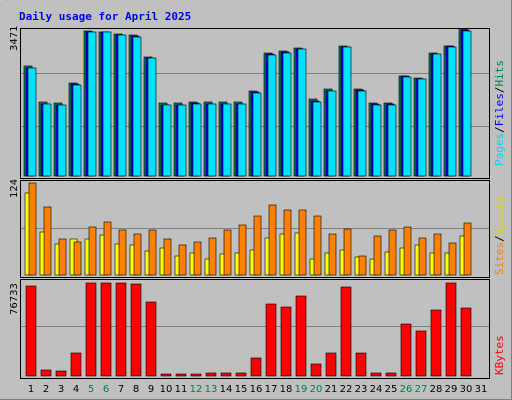 Image resolution: width=512 pixels, height=400 pixels. What do you see at coordinates (151, 389) in the screenshot?
I see `day-label-9: 9` at bounding box center [151, 389].